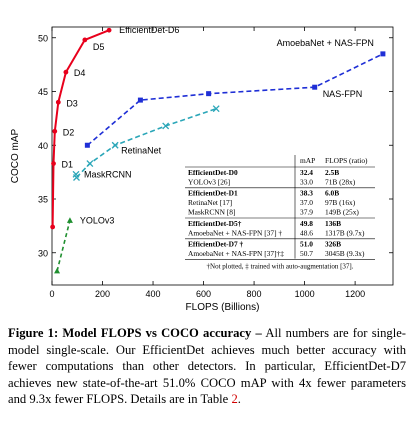 This screenshot has height=441, width=412. What do you see at coordinates (141, 150) in the screenshot?
I see `series-label-retinanet: RetinaNet` at bounding box center [141, 150].